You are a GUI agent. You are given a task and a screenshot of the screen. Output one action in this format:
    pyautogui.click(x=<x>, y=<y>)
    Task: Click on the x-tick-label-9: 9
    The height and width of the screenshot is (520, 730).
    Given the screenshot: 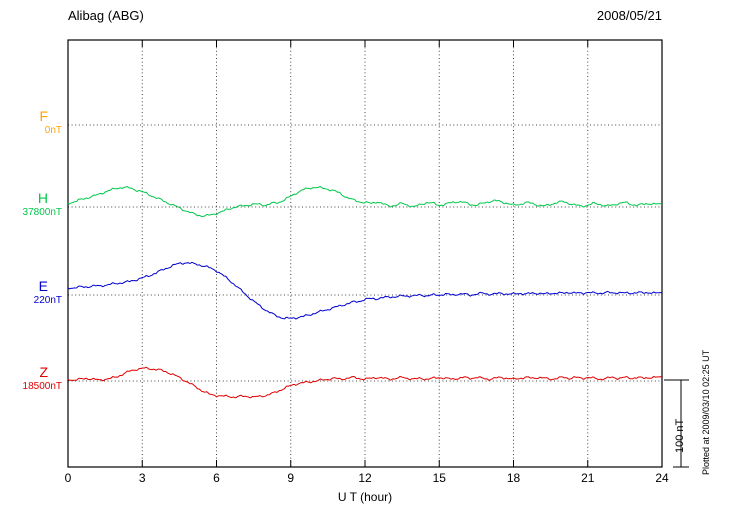 What is the action you would take?
    pyautogui.click(x=291, y=478)
    